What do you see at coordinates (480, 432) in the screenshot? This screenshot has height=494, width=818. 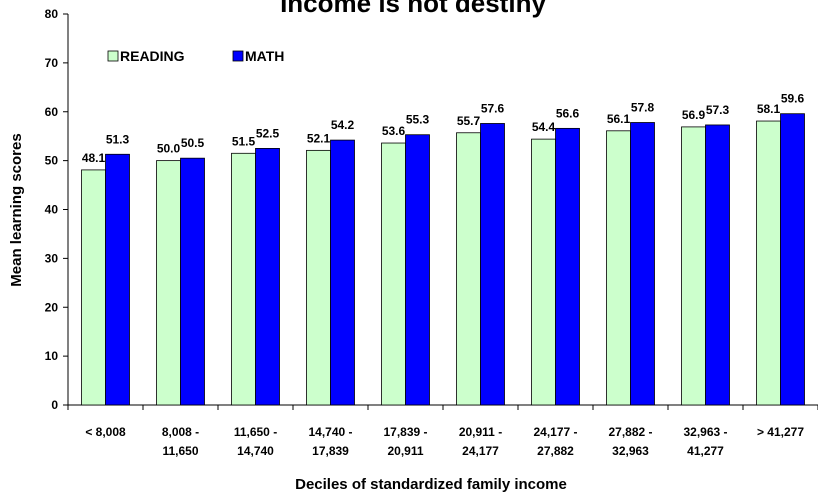 I see `x-tick-label: 20,911 -` at bounding box center [480, 432].